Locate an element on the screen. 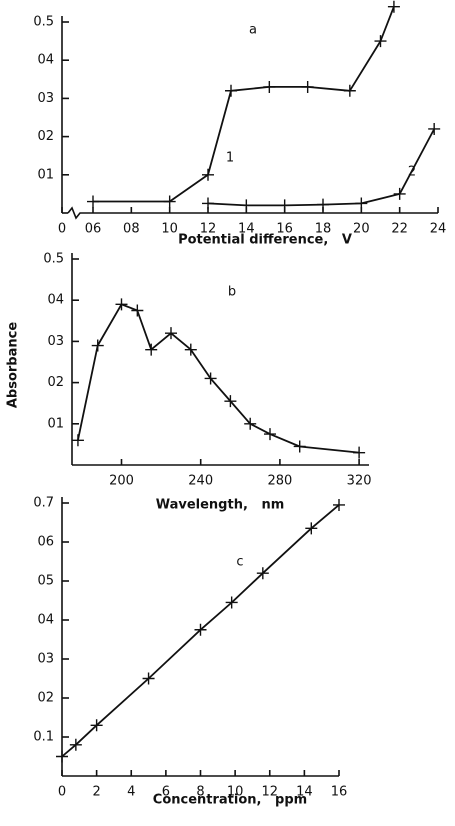 This screenshot has width=455, height=826. curve-label: 2 is located at coordinates (412, 172).